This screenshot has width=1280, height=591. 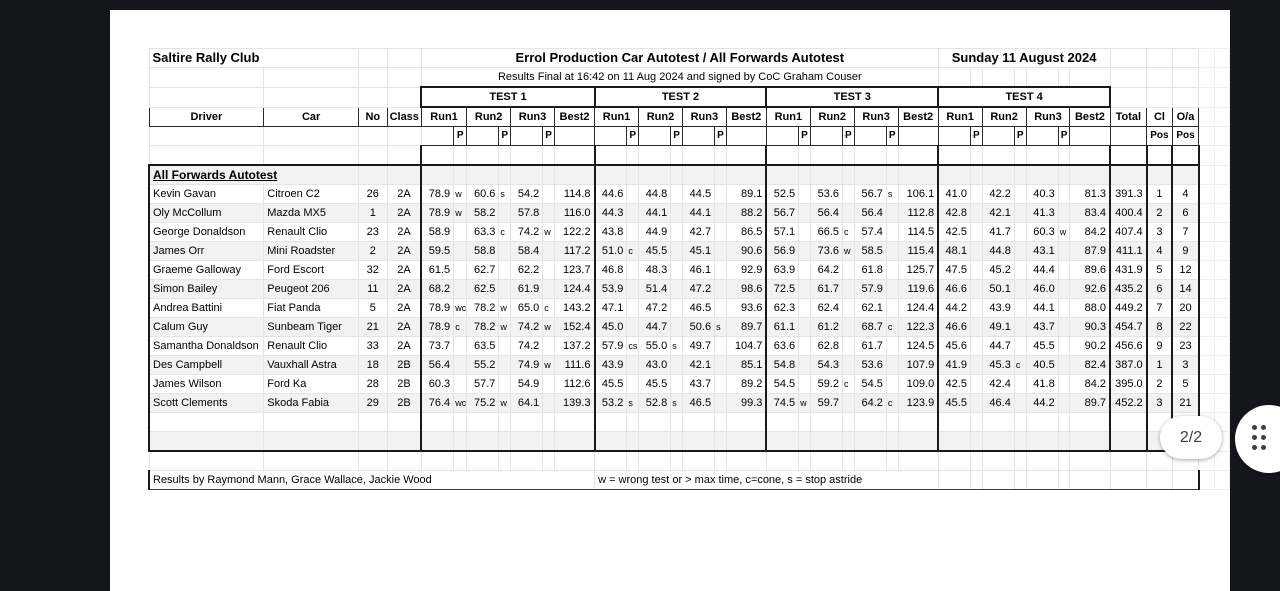 I want to click on run-cell: 44.3, so click(x=610, y=213).